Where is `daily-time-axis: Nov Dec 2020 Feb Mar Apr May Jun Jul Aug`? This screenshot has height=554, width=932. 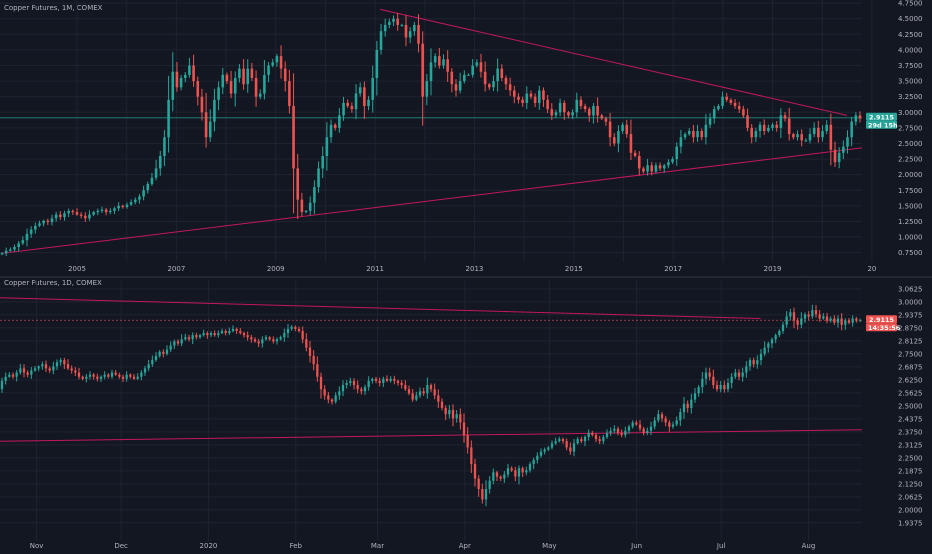 daily-time-axis: Nov Dec 2020 Feb Mar Apr May Jun Jul Aug is located at coordinates (423, 546).